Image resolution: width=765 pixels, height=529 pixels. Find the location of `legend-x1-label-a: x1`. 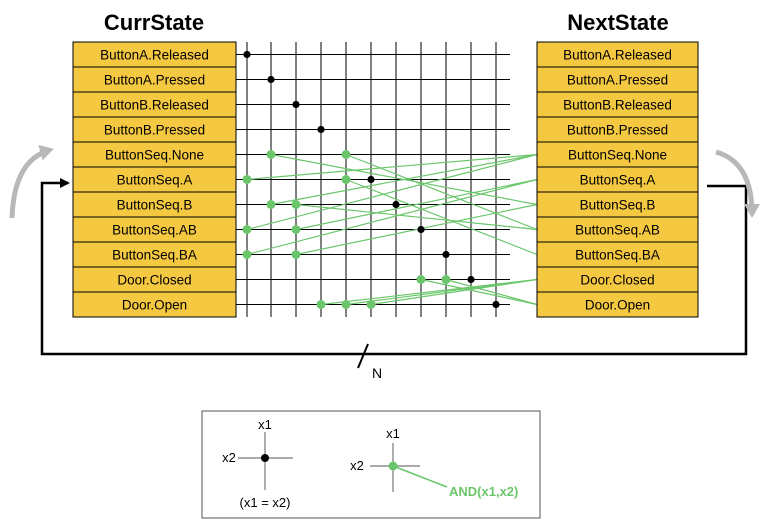

legend-x1-label-a: x1 is located at coordinates (265, 424).